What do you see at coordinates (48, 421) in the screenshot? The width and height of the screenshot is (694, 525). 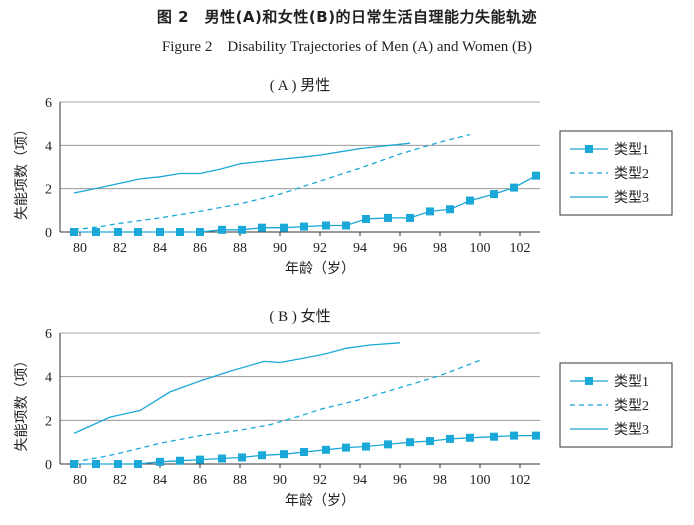 I see `y-tick-label: 2` at bounding box center [48, 421].